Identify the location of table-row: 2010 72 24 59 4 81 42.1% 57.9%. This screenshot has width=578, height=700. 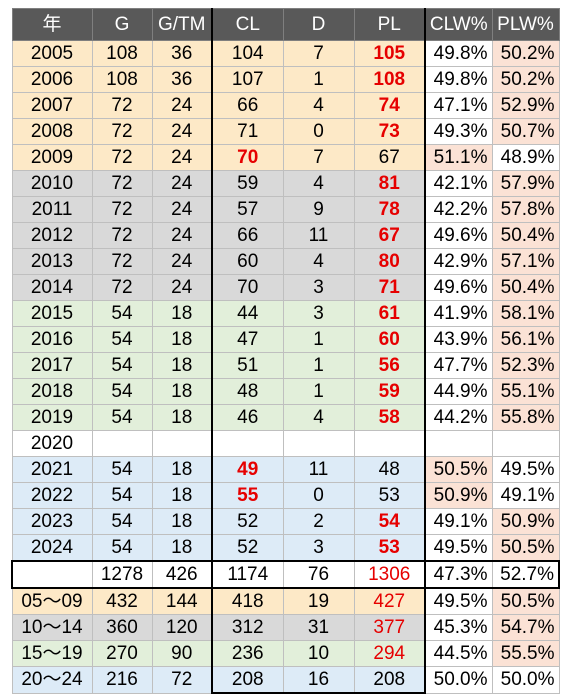
(285, 183).